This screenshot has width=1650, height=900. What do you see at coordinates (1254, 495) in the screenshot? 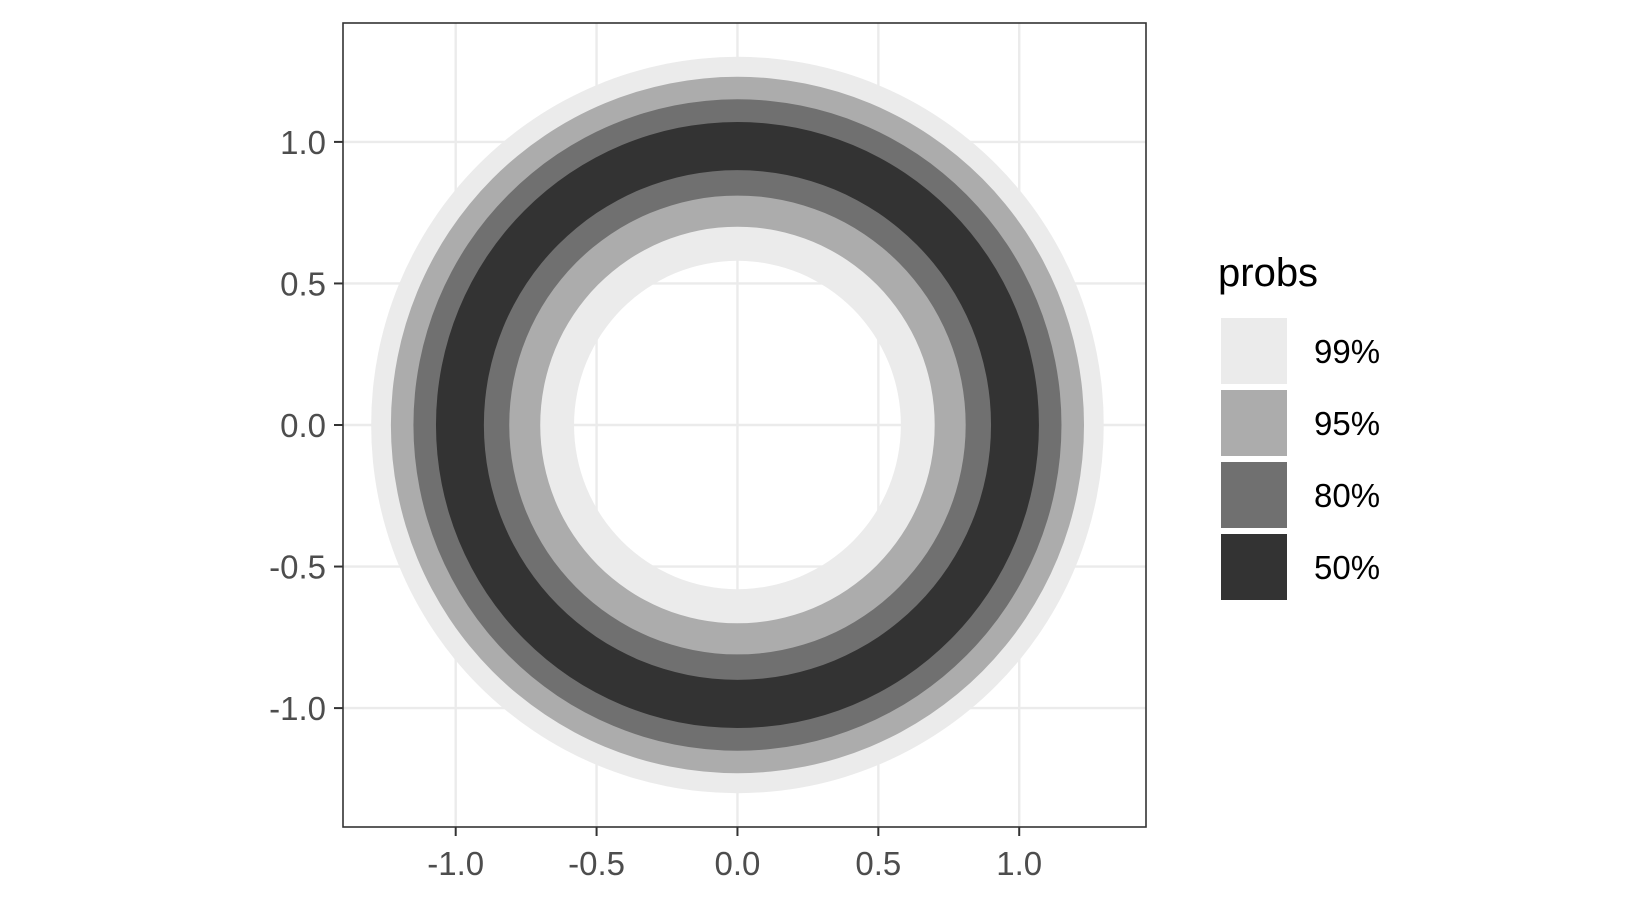
I see `legend-key-80pct` at bounding box center [1254, 495].